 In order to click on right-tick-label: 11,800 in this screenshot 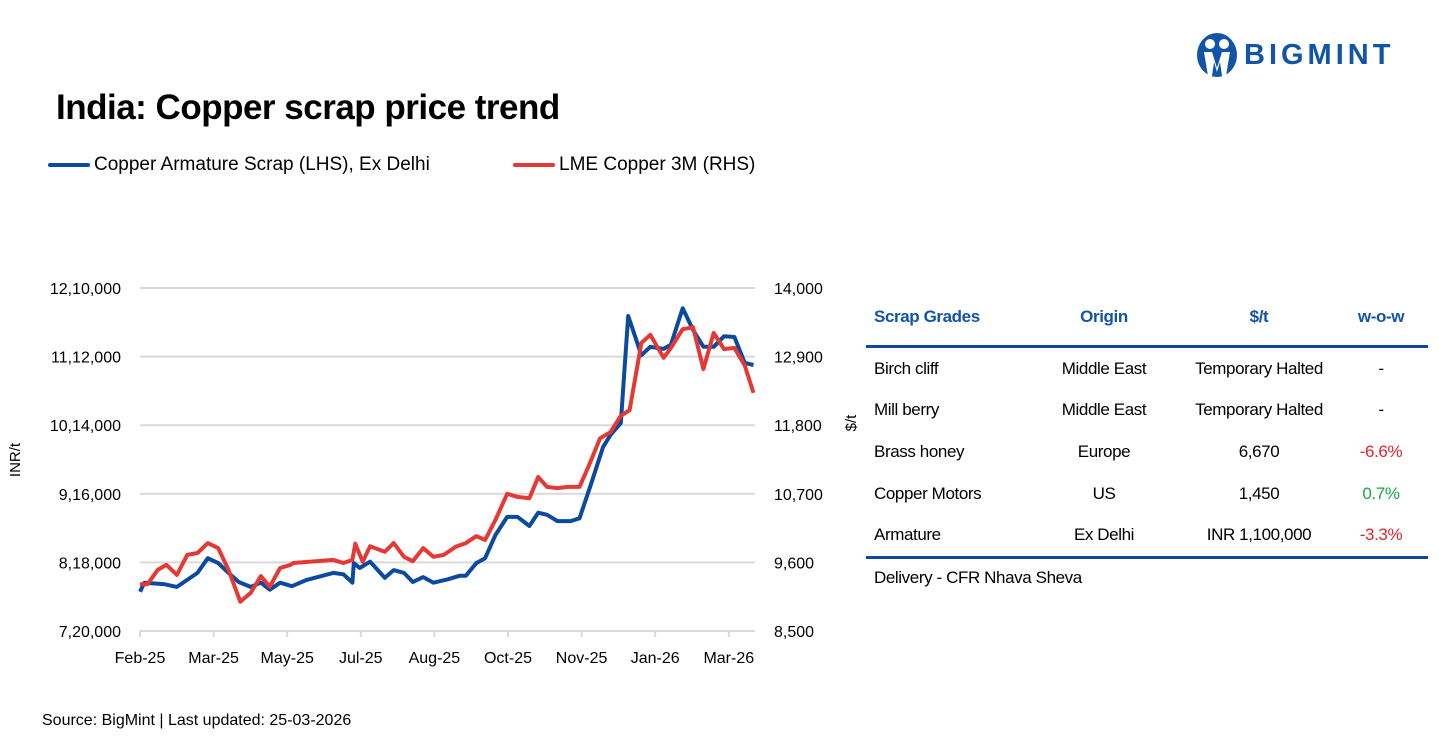, I will do `click(798, 426)`.